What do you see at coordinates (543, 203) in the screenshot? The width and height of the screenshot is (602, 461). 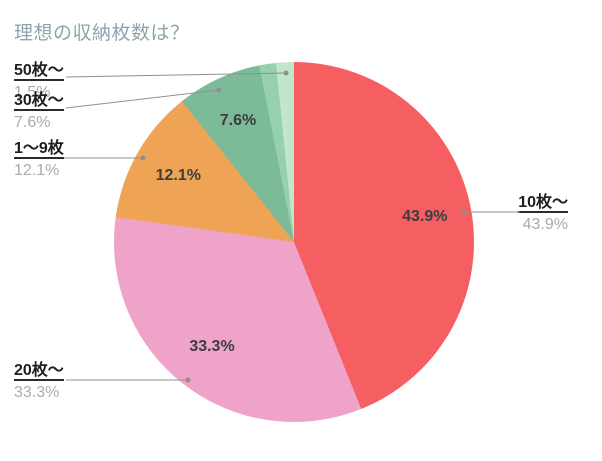 I see `callout-label: 10枚〜` at bounding box center [543, 203].